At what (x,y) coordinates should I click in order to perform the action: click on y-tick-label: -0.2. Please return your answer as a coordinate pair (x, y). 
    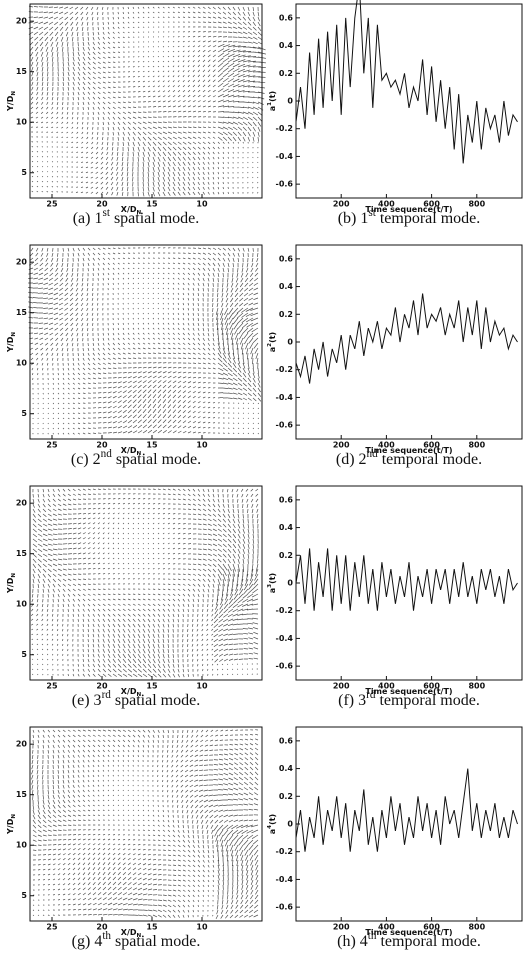
    Looking at the image, I should click on (285, 369).